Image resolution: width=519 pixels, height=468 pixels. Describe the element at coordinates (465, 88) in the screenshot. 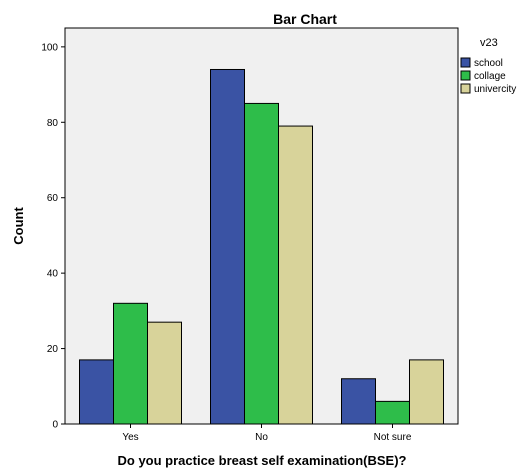

I see `legend-swatch-univercity` at that location.